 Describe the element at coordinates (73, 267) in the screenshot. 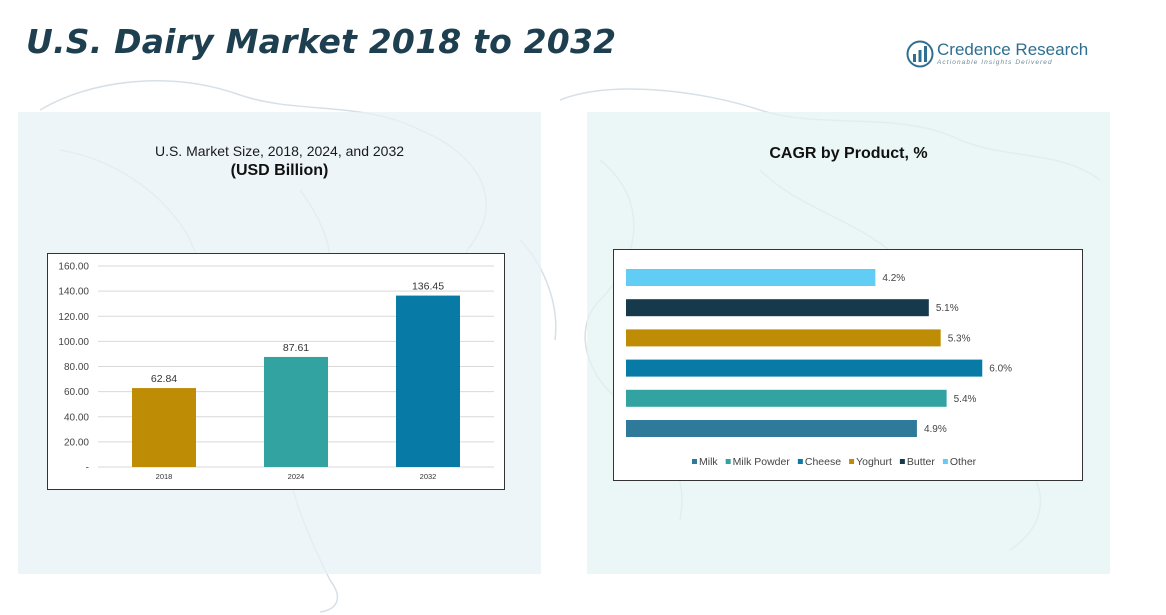

I see `y-tick-label: 160.00` at that location.